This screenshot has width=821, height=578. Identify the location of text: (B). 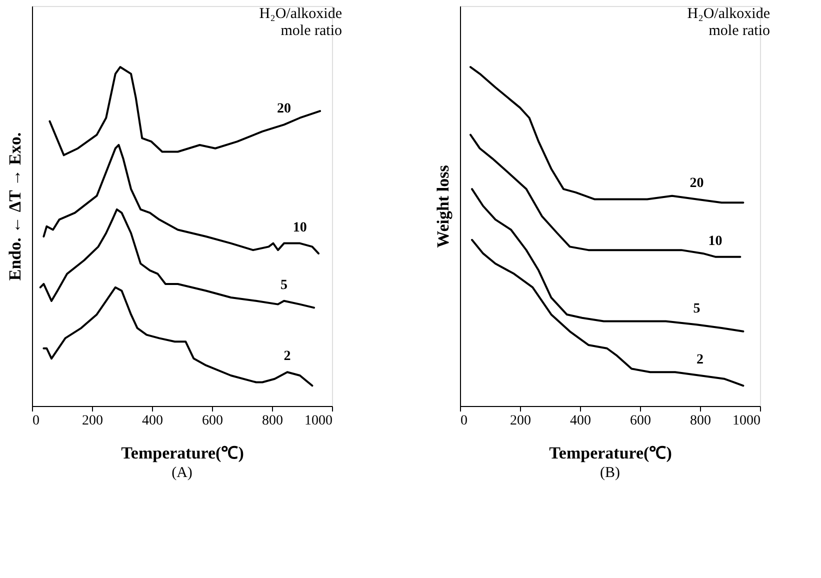
(610, 473).